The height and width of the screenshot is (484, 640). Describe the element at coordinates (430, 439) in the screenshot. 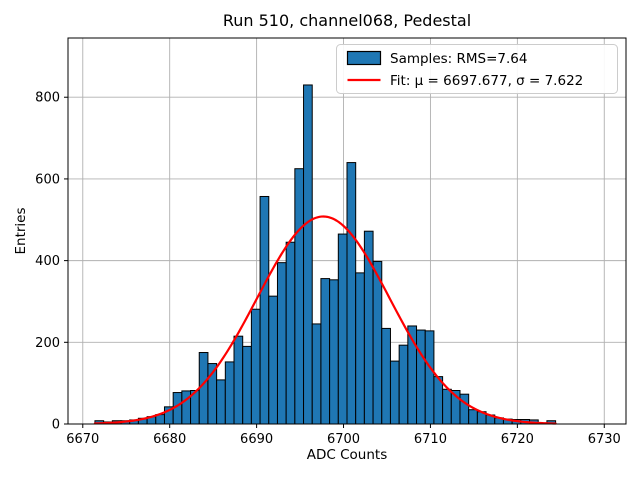

I see `x-tick-label: 6710` at that location.